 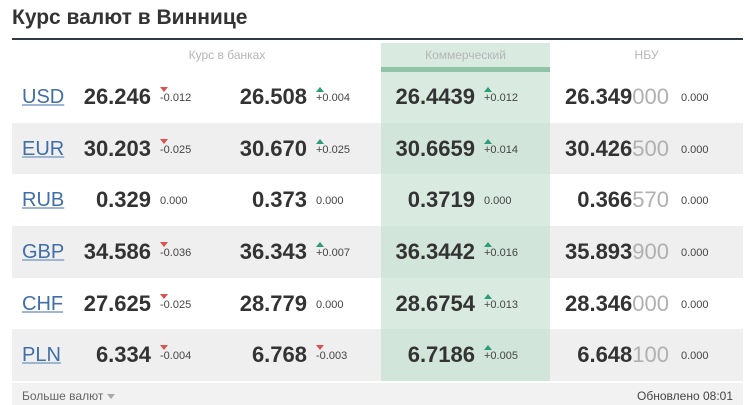 I want to click on currency-link: CHF, so click(x=43, y=303).